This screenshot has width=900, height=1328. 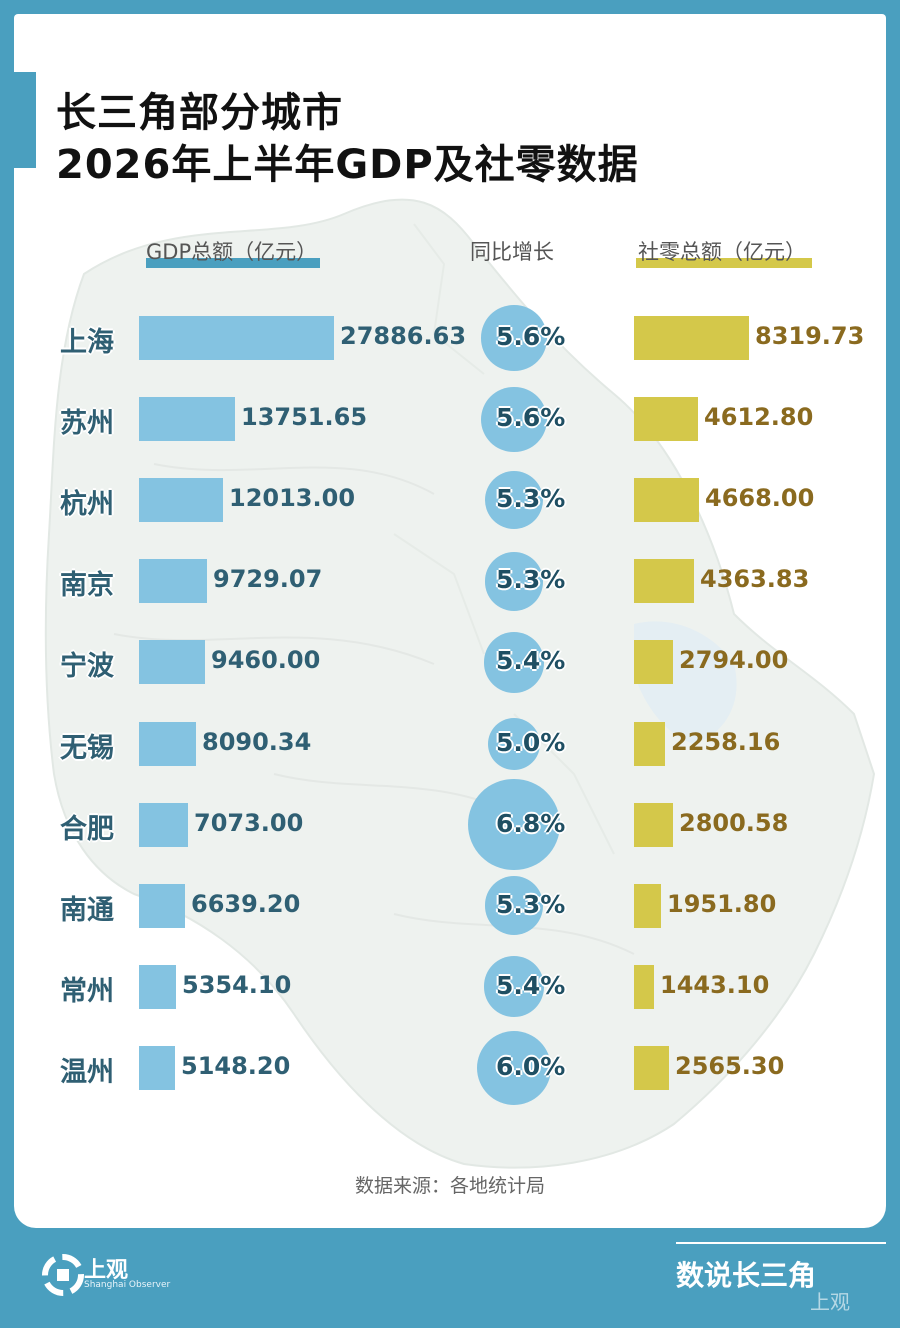 What do you see at coordinates (87, 748) in the screenshot?
I see `city-label: 无锡` at bounding box center [87, 748].